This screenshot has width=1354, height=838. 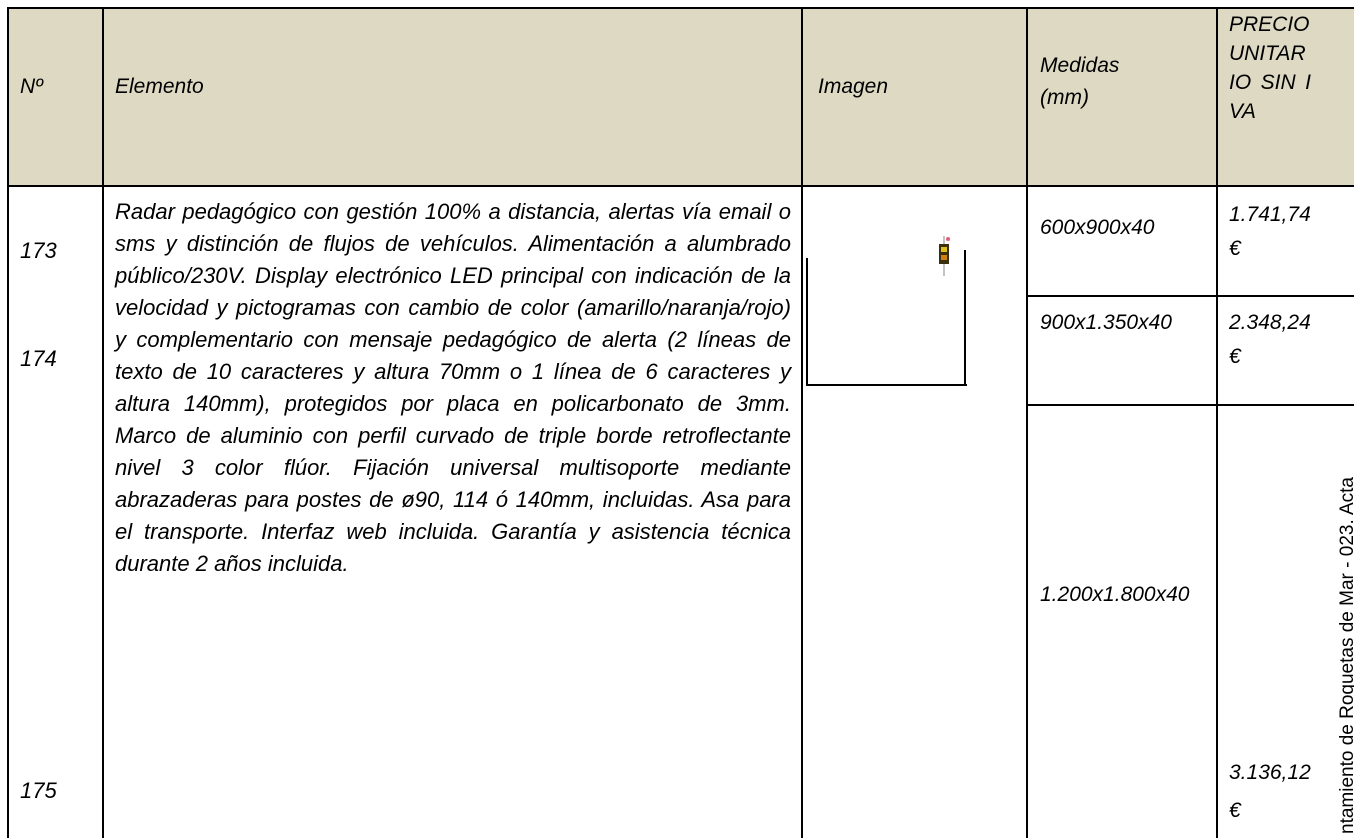 What do you see at coordinates (159, 86) in the screenshot?
I see `header-cell: Elemento` at bounding box center [159, 86].